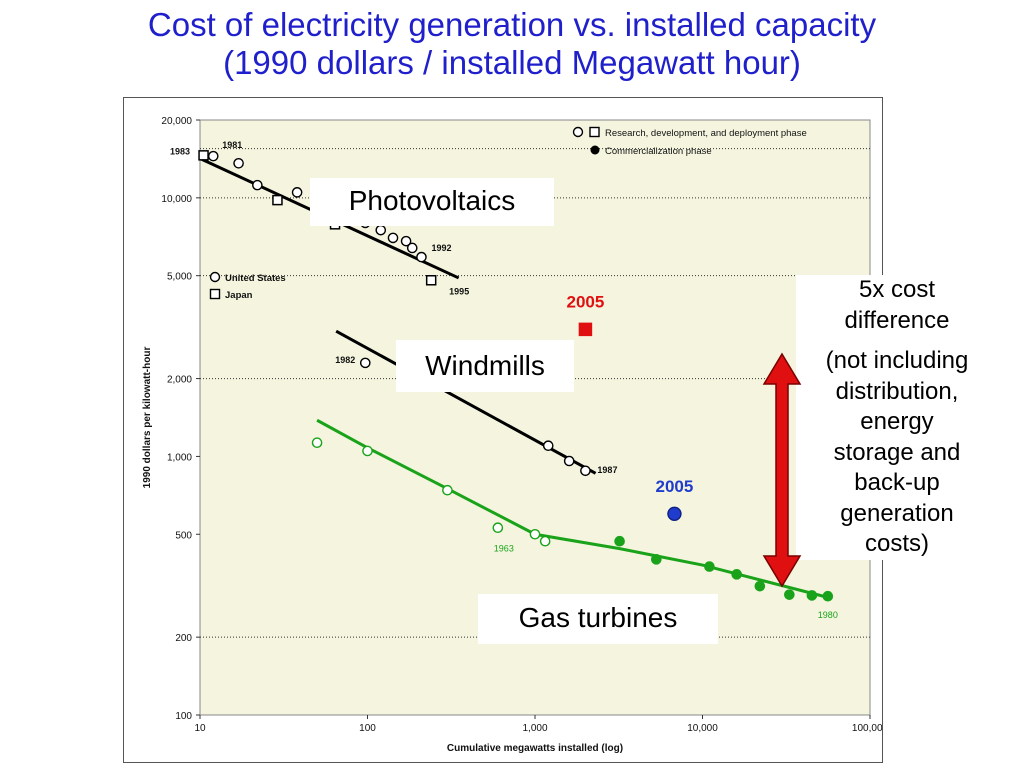 The height and width of the screenshot is (768, 1024). What do you see at coordinates (147, 418) in the screenshot?
I see `y-axis-label: 1990 dollars per kilowatt-hour` at bounding box center [147, 418].